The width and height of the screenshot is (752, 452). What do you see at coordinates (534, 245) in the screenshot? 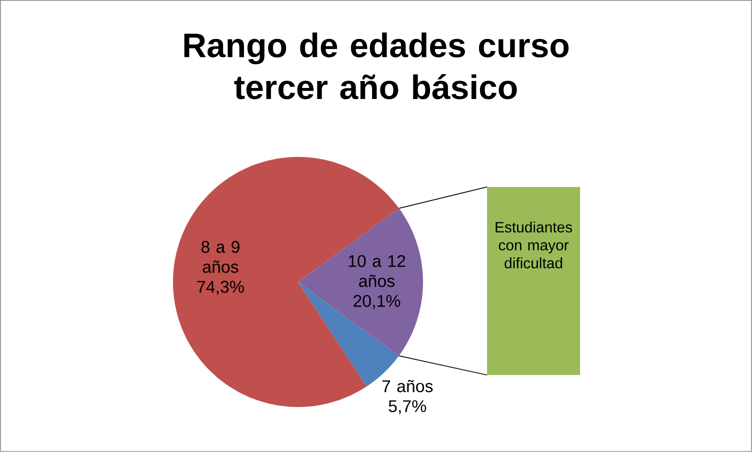
I see `text: Estudiantes con mayor dificultad` at bounding box center [534, 245].